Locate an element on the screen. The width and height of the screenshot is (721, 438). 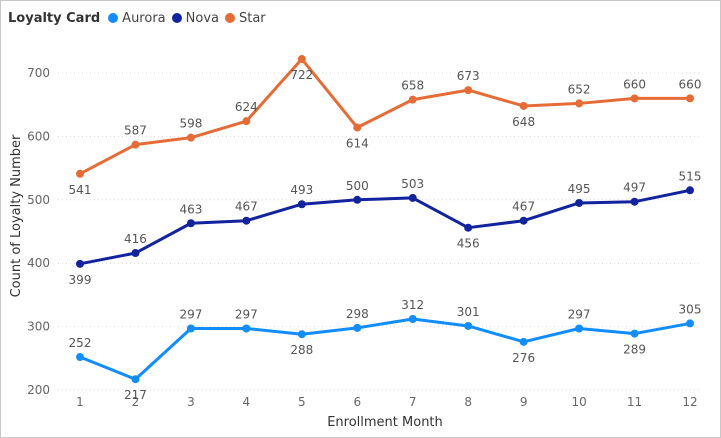
legend-dot-aurora is located at coordinates (113, 18).